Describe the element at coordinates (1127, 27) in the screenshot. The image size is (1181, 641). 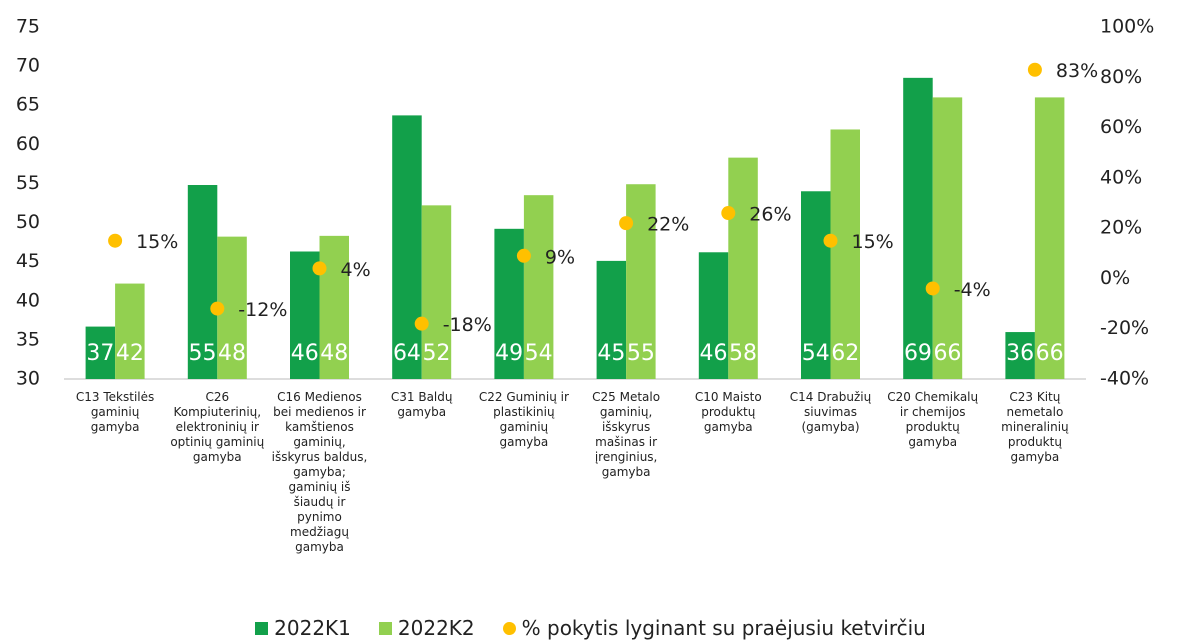
I see `y2-tick-label: 100%` at that location.